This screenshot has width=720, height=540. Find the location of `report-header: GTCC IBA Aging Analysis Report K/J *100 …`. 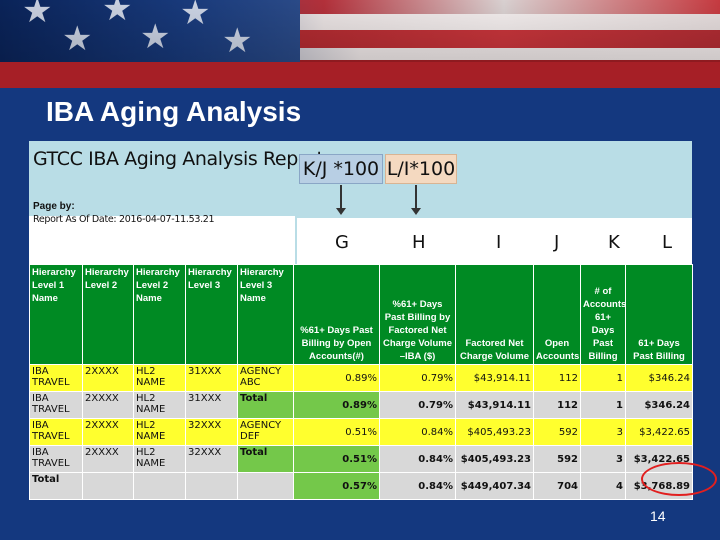

report-header: GTCC IBA Aging Analysis Report K/J *100 … is located at coordinates (360, 183).